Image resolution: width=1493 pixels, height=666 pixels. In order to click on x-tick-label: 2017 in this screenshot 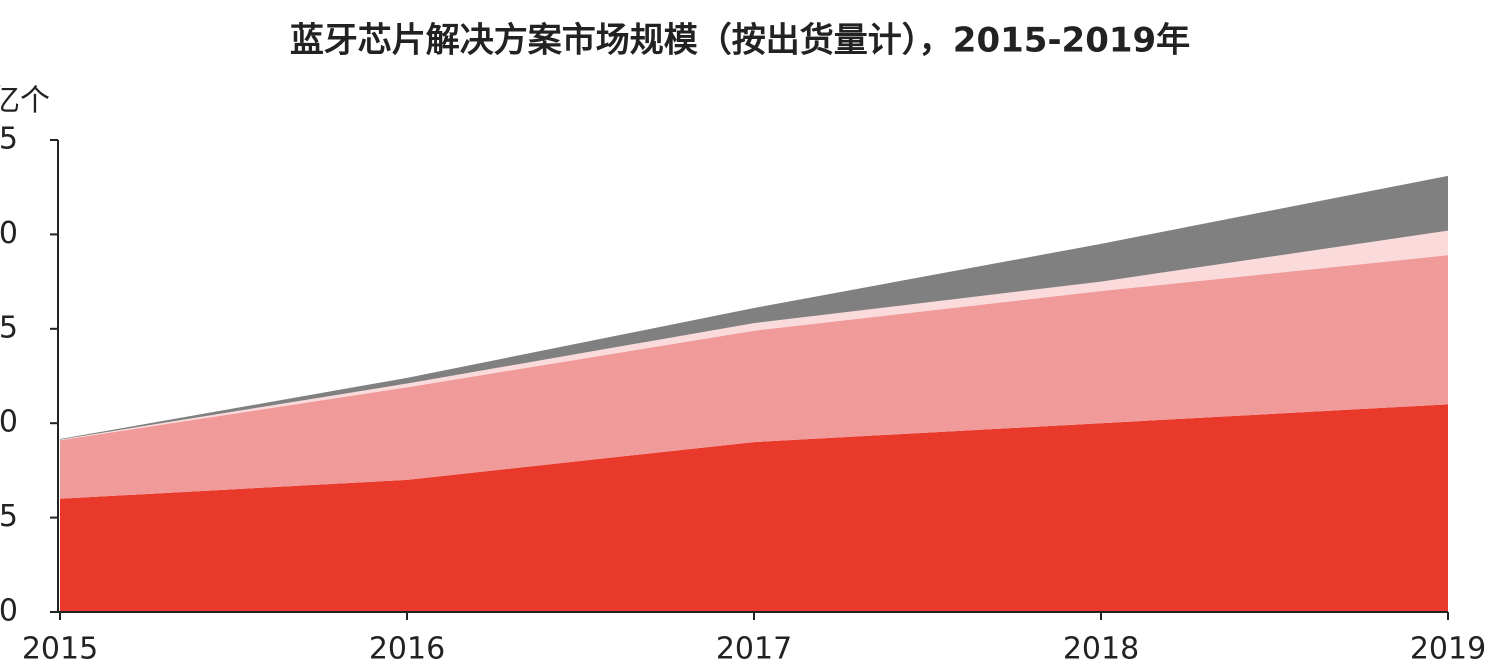, I will do `click(754, 649)`.